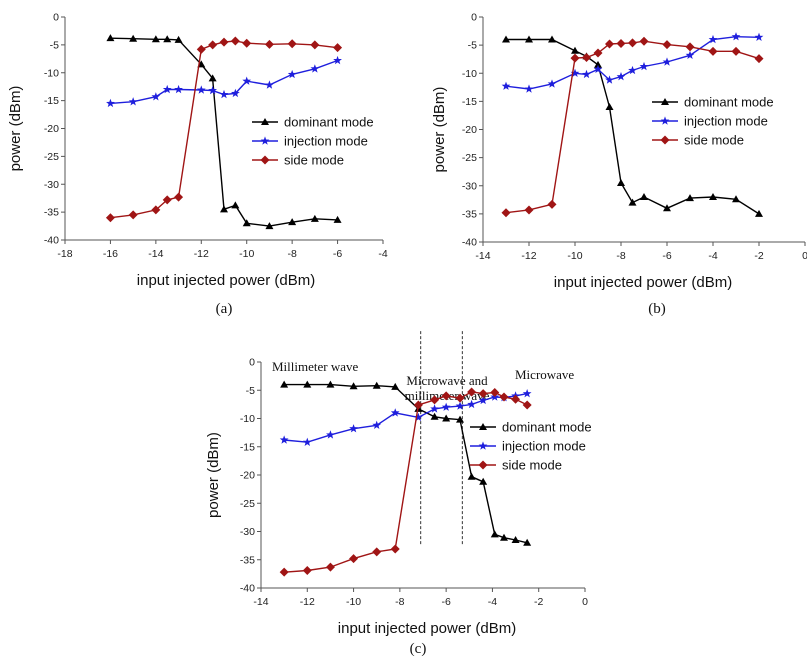 Image resolution: width=807 pixels, height=661 pixels. Describe the element at coordinates (657, 309) in the screenshot. I see `panel-caption: (b)` at that location.